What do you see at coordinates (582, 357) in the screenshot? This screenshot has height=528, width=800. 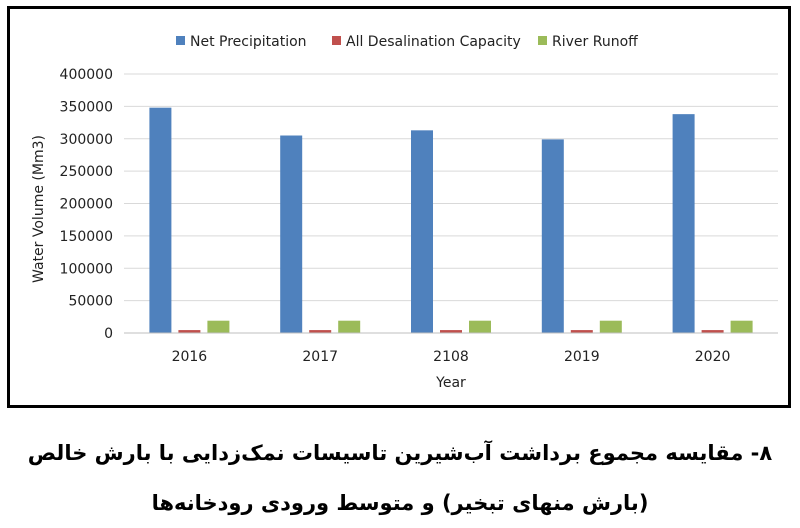 I see `x-tick-label: 2019` at bounding box center [582, 357].